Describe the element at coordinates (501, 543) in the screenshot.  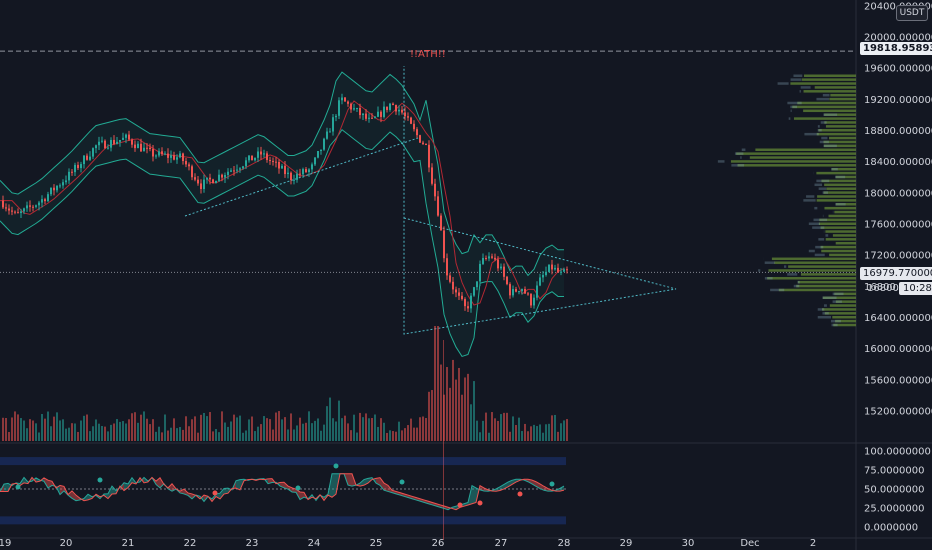
I see `time-tick-label: 27` at that location.